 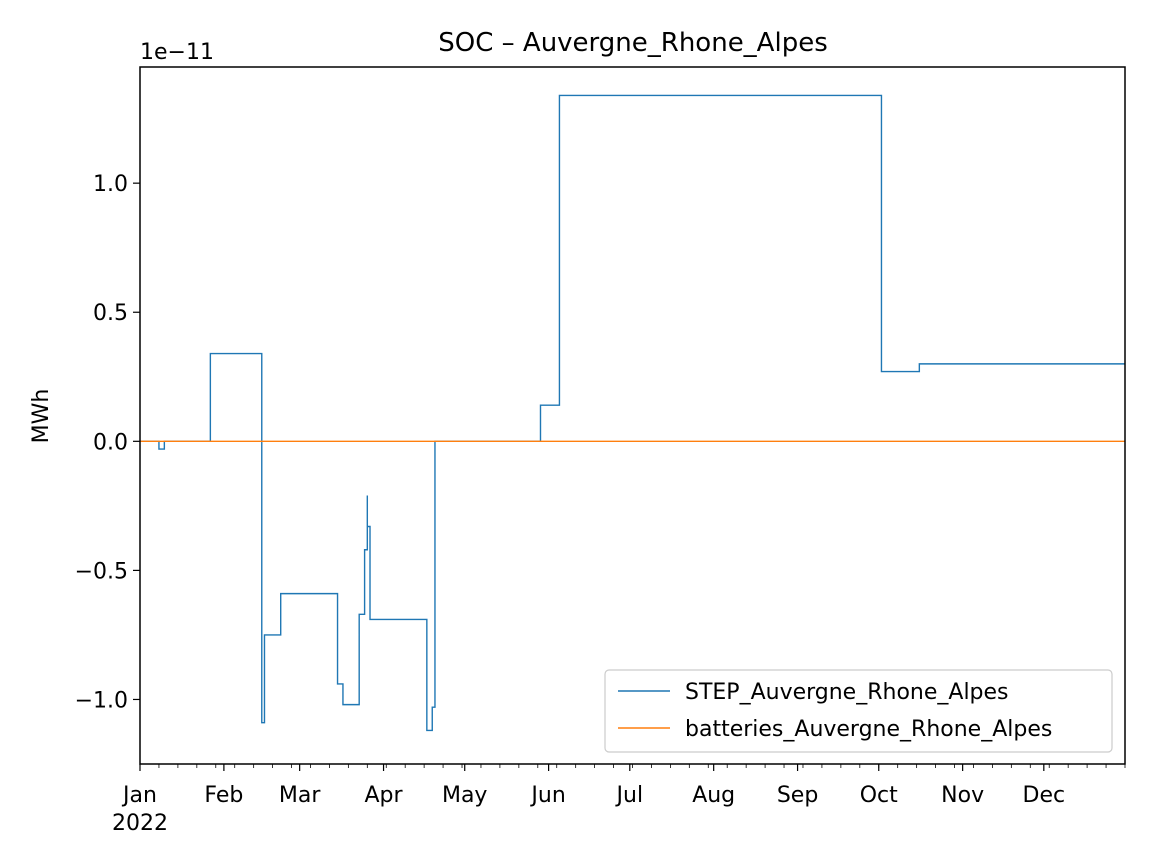 What do you see at coordinates (384, 795) in the screenshot?
I see `x-tick-label-3: Apr` at bounding box center [384, 795].